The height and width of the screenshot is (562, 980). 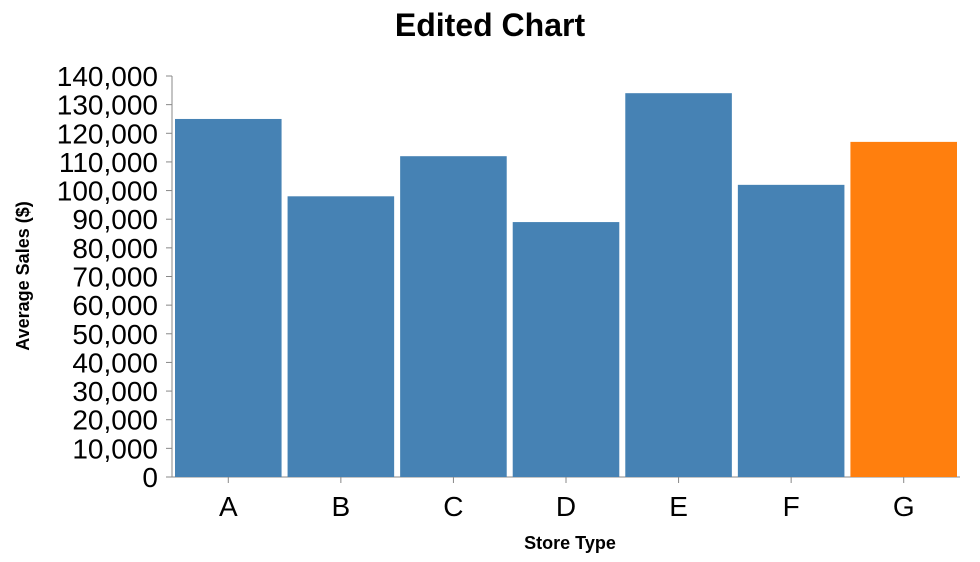 What do you see at coordinates (228, 297) in the screenshot?
I see `bar-a` at bounding box center [228, 297].